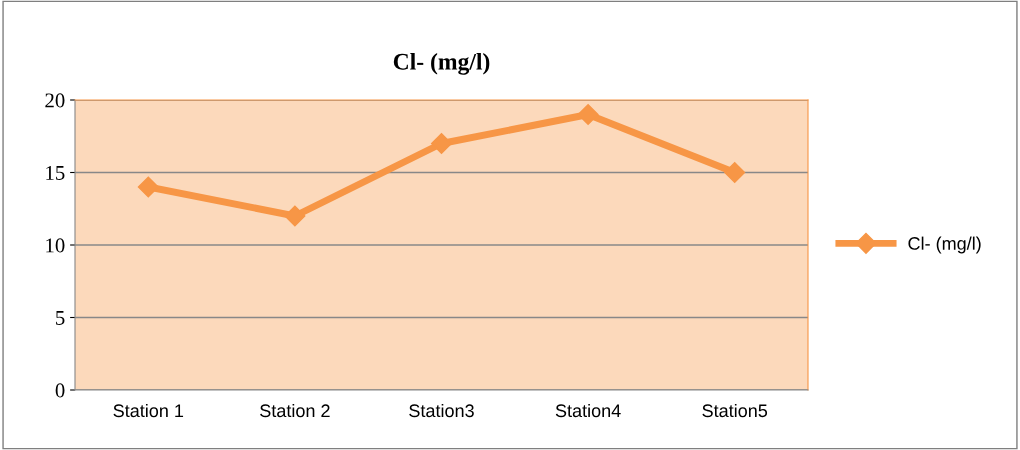 Image resolution: width=1020 pixels, height=450 pixels. I want to click on x-tick-label: Station 1, so click(148, 410).